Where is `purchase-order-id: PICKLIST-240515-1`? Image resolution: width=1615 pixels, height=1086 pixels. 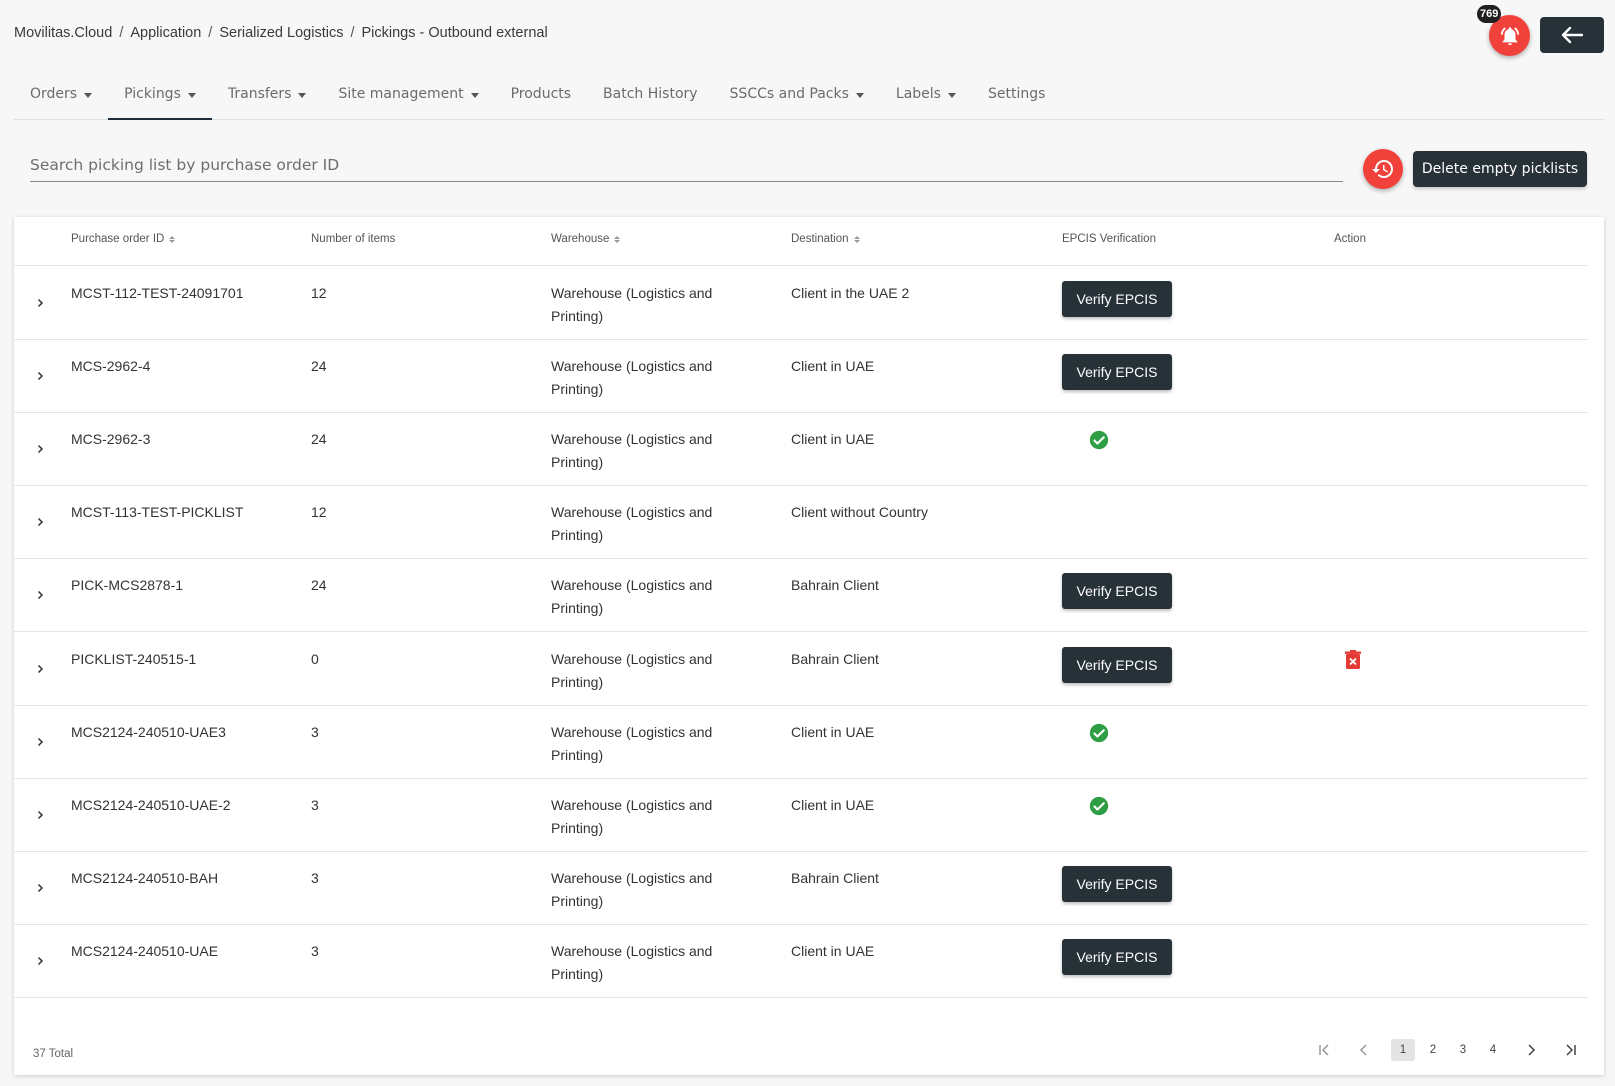
purchase-order-id: PICKLIST-240515-1 is located at coordinates (134, 658).